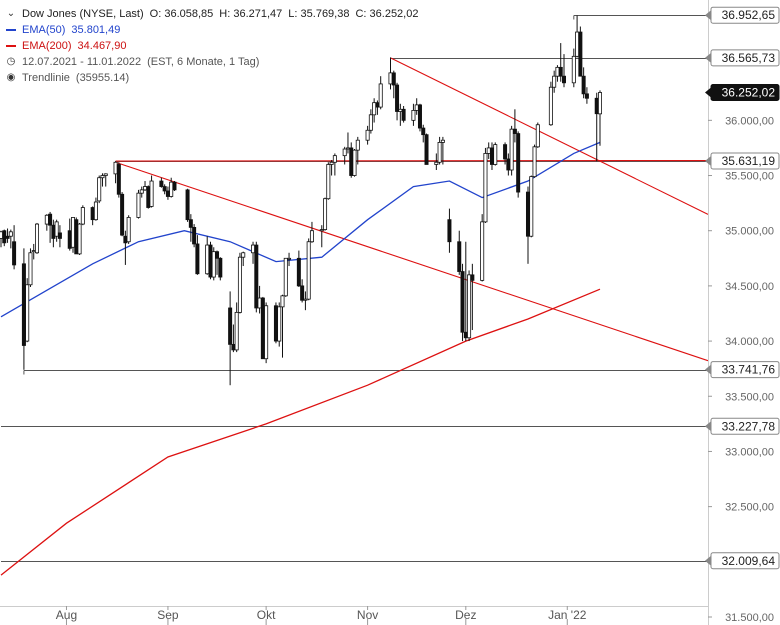 The image size is (780, 625). Describe the element at coordinates (749, 161) in the screenshot. I see `level-badge-label: 35.631,19` at that location.